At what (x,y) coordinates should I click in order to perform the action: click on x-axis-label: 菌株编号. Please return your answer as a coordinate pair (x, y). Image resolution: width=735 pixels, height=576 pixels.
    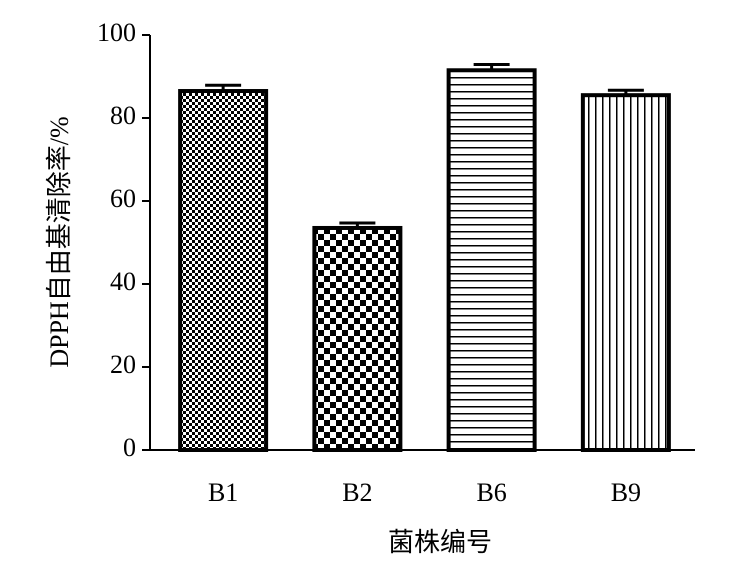
    Looking at the image, I should click on (440, 542).